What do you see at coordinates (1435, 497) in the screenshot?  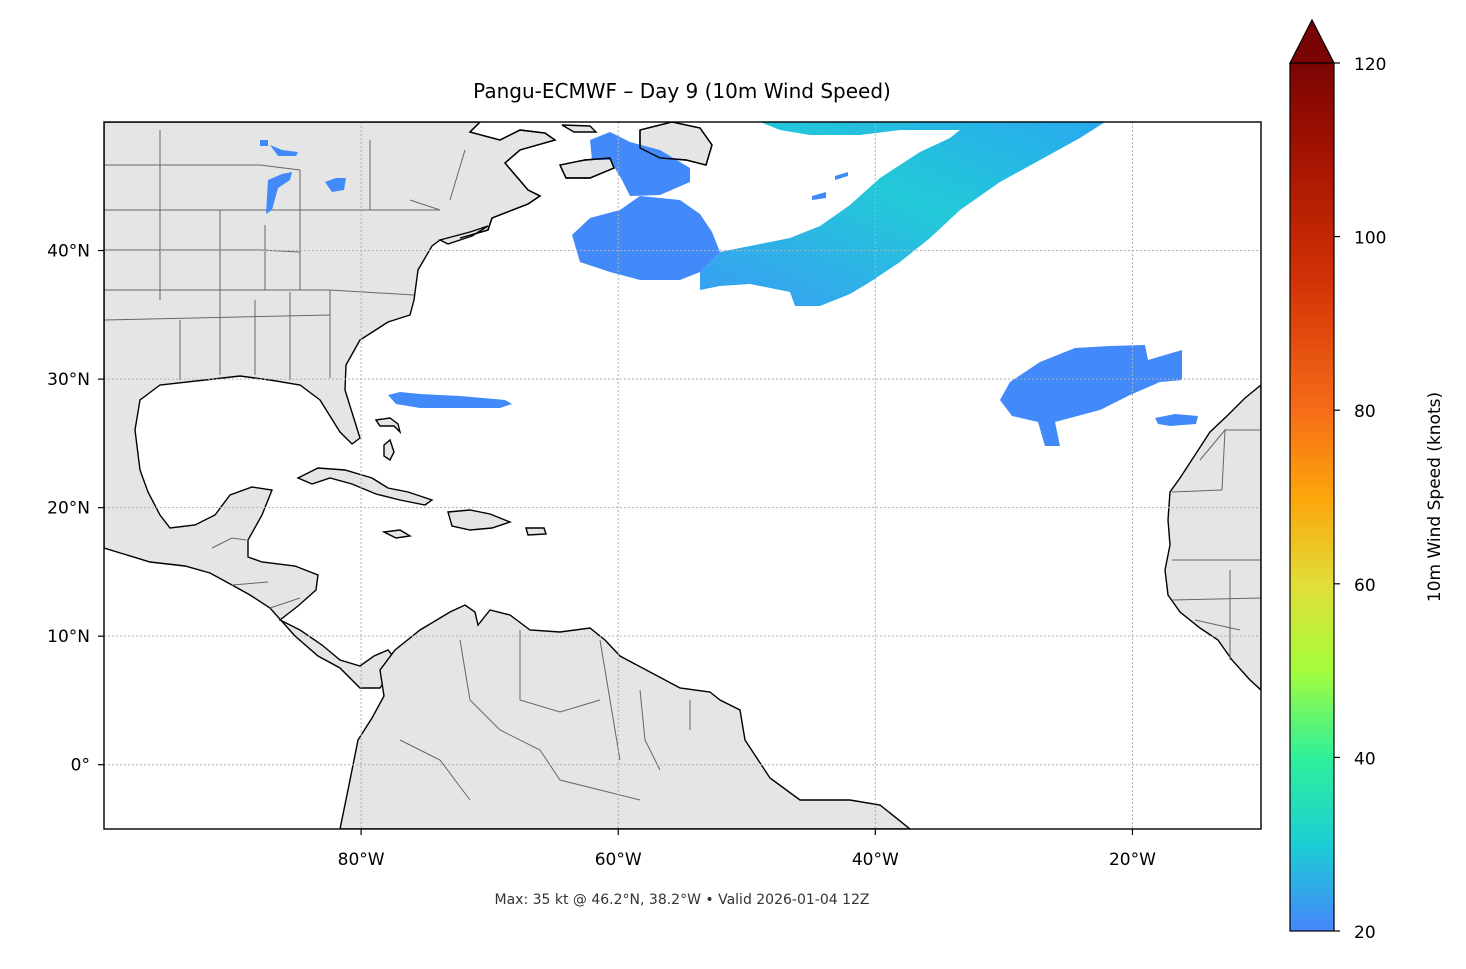 I see `colorbar-label: 10m Wind Speed (knots)` at bounding box center [1435, 497].